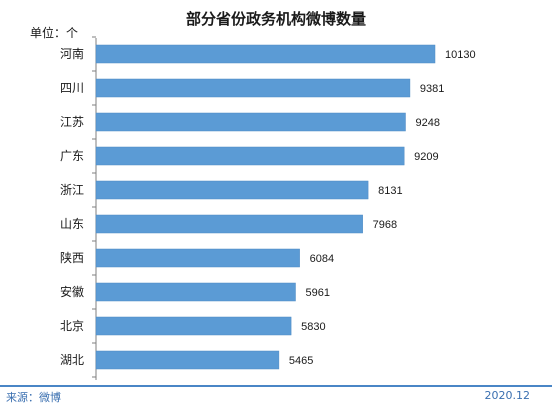  Describe the element at coordinates (322, 259) in the screenshot. I see `value-label: 6084` at that location.